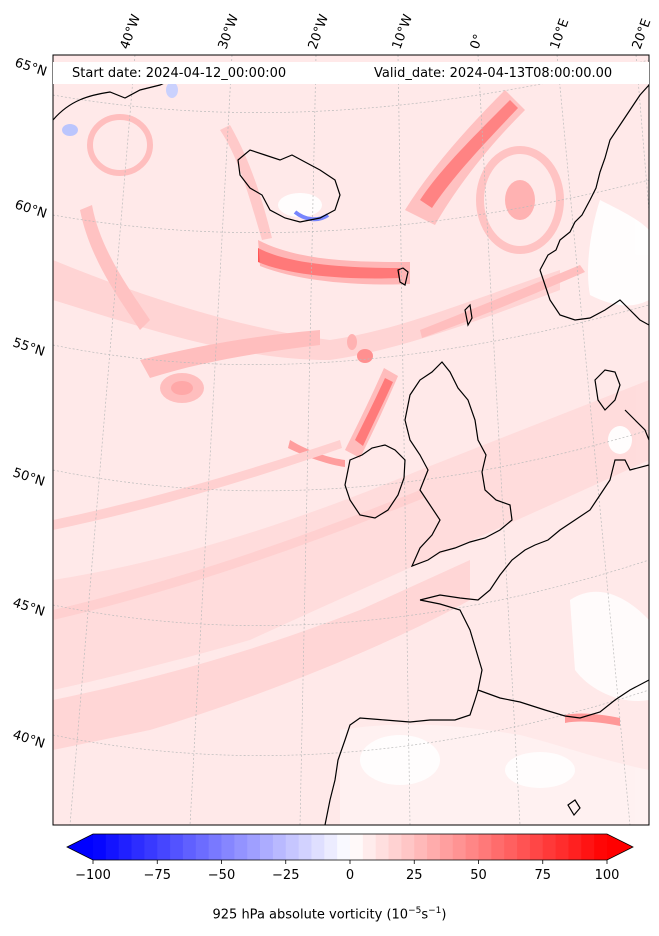  I want to click on colorbar-tick-label: 100, so click(607, 875).